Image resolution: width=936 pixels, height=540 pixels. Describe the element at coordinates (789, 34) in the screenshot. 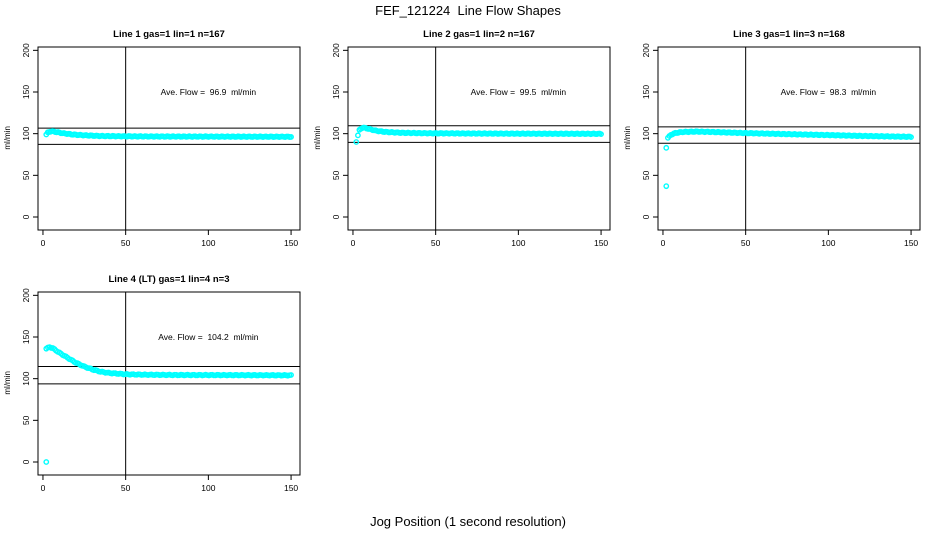

I see `panel-title: Line 3 gas=1 lin=3 n=168` at that location.